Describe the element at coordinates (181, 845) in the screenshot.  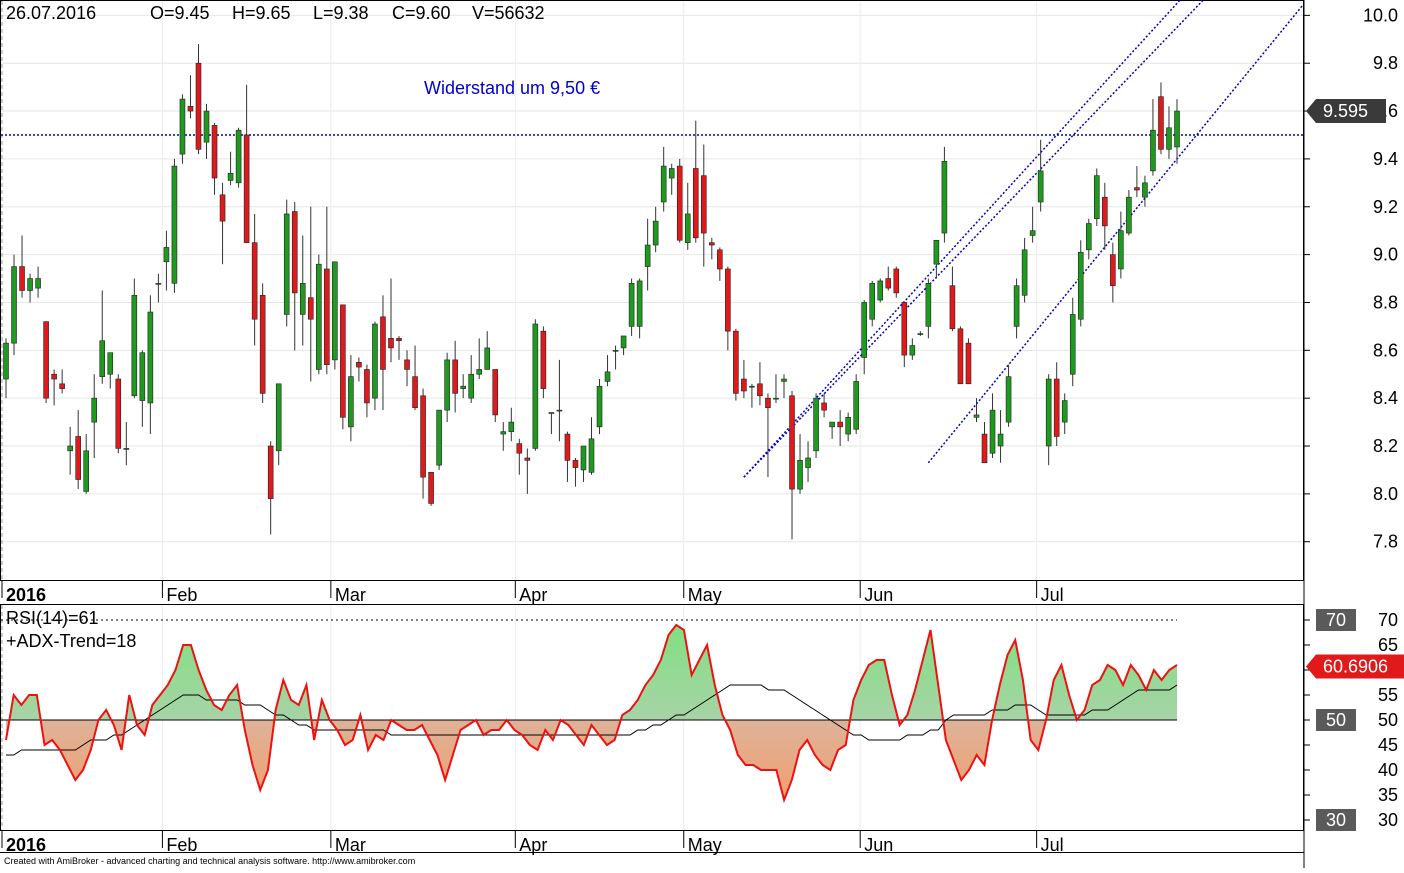
I see `month-label: Feb` at that location.